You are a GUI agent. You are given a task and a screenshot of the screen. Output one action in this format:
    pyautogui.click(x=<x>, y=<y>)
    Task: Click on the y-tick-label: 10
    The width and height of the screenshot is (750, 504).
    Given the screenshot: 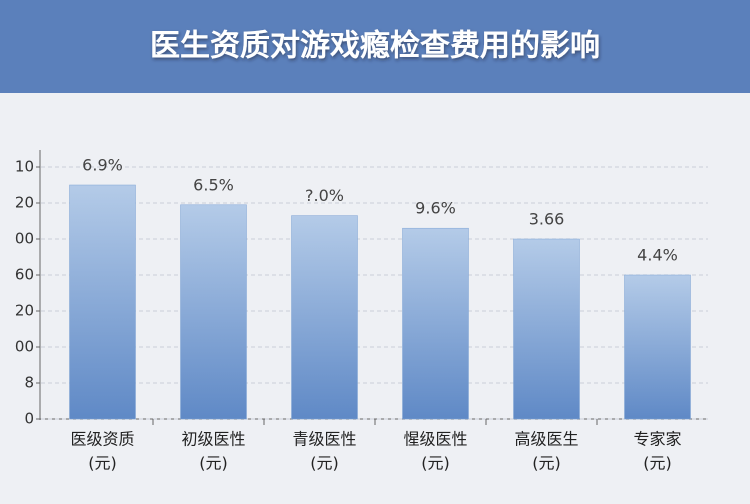 What is the action you would take?
    pyautogui.click(x=24, y=167)
    